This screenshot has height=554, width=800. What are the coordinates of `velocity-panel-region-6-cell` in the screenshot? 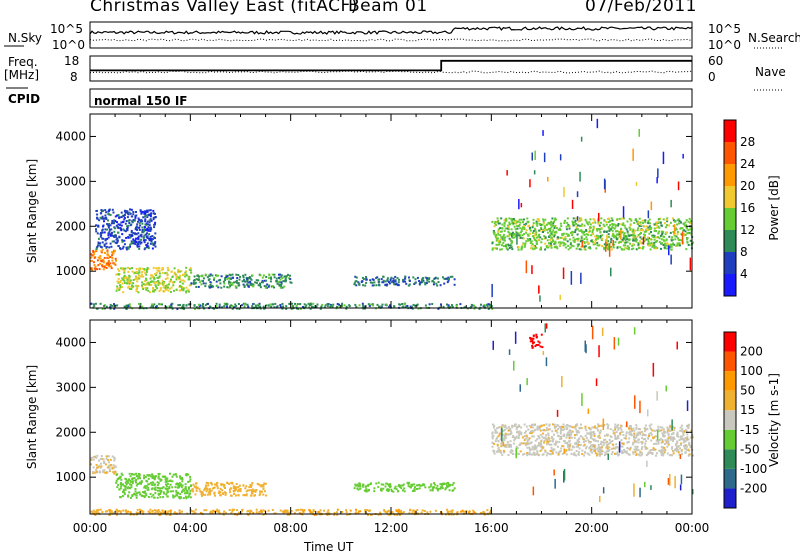 It's located at (541, 334).